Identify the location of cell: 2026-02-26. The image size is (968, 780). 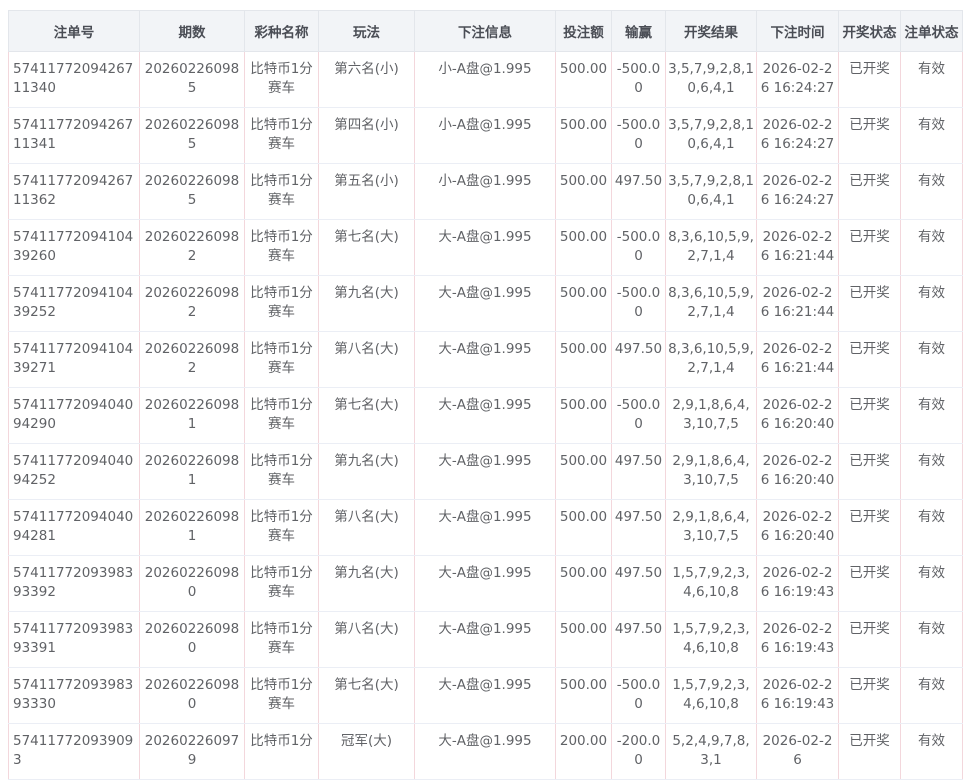
(797, 751).